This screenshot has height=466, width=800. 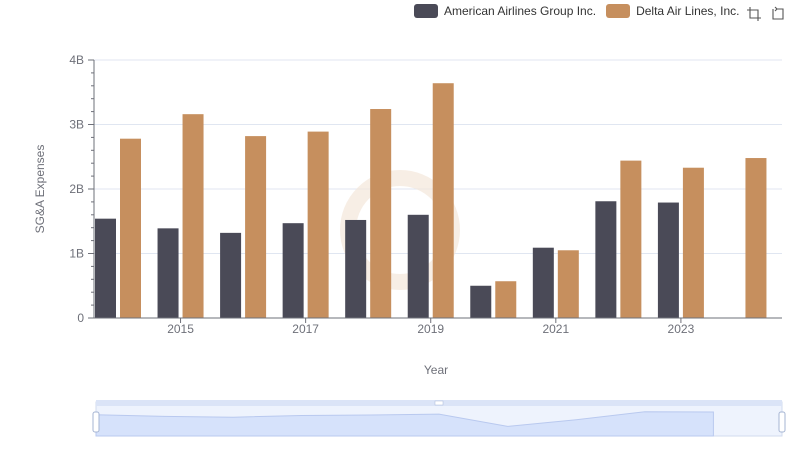 What do you see at coordinates (606, 259) in the screenshot?
I see `bar-american-2022` at bounding box center [606, 259].